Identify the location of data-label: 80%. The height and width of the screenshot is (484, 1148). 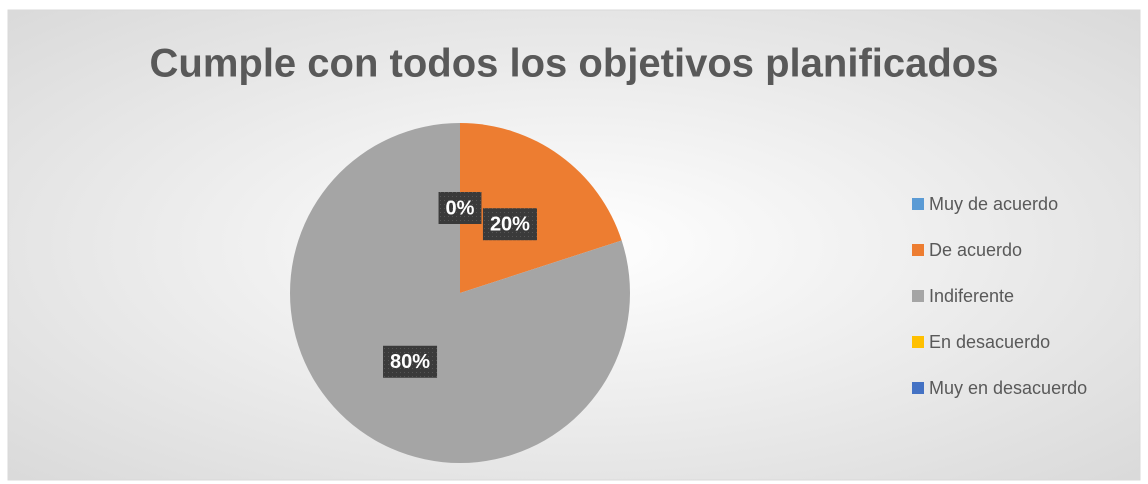
(410, 361).